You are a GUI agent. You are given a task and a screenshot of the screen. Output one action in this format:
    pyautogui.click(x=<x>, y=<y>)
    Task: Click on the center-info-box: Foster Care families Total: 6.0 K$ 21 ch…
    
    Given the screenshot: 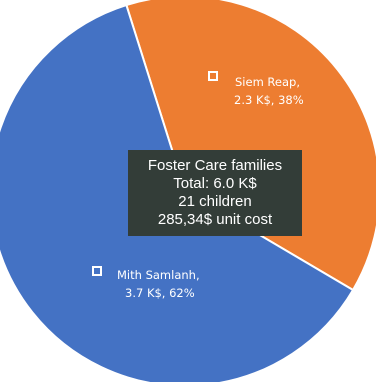 What is the action you would take?
    pyautogui.click(x=215, y=193)
    